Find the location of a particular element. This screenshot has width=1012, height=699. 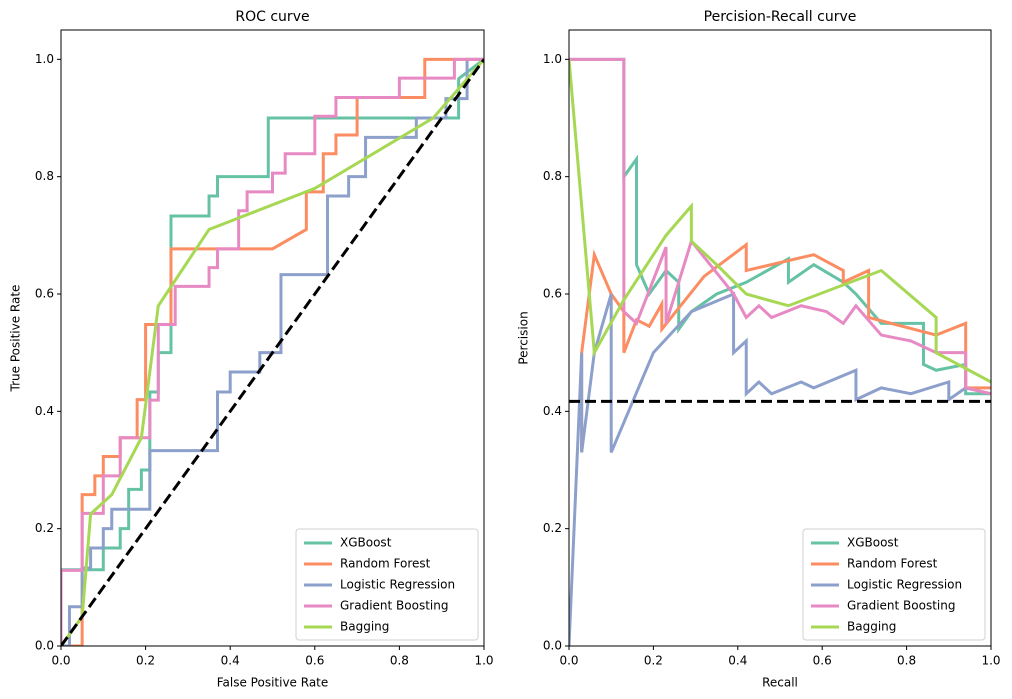

x-axis-label: False Positive Rate is located at coordinates (273, 683).